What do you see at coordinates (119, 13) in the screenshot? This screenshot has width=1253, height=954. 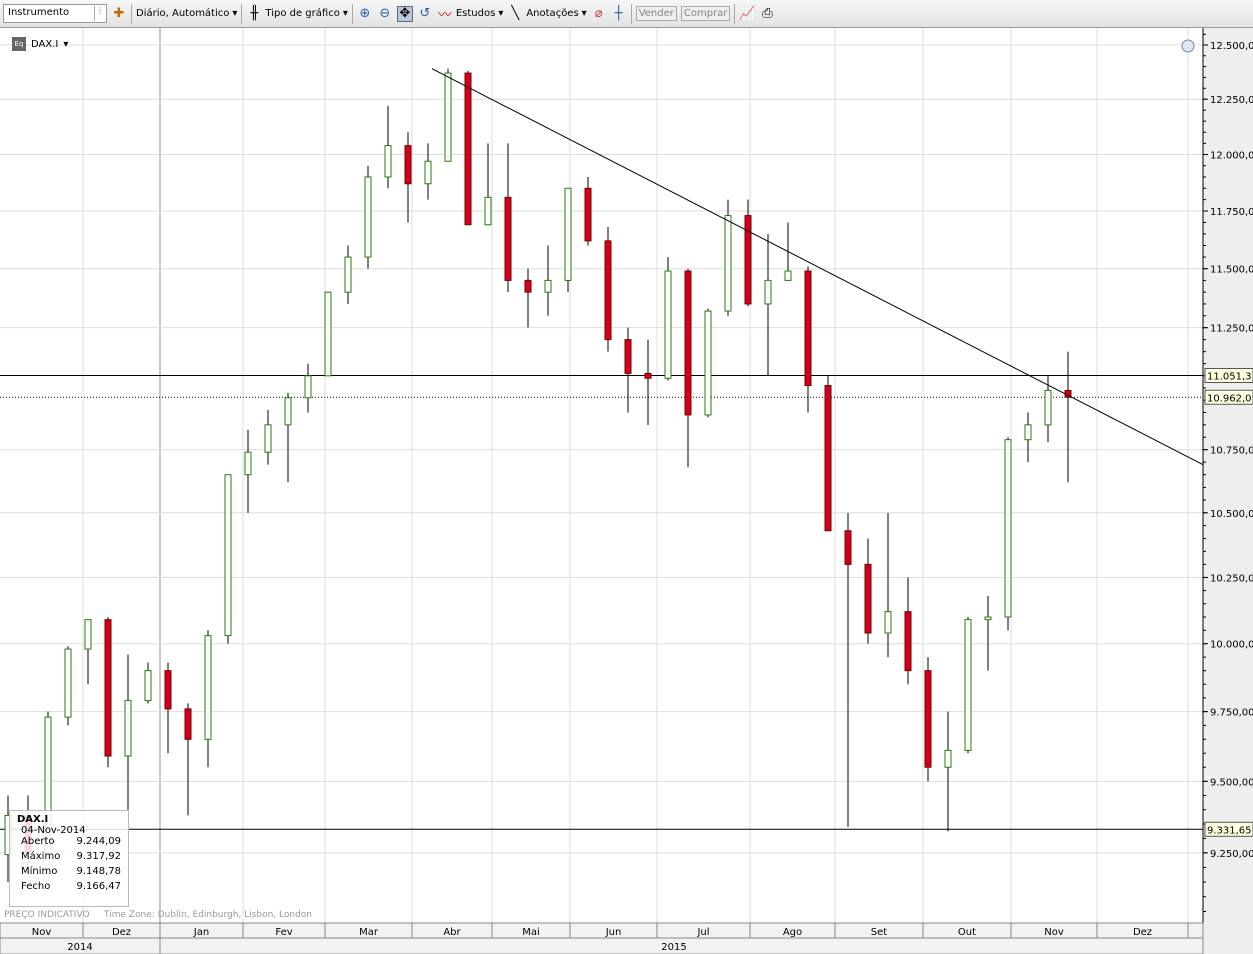 I see `add-compare-icon: ✚` at bounding box center [119, 13].